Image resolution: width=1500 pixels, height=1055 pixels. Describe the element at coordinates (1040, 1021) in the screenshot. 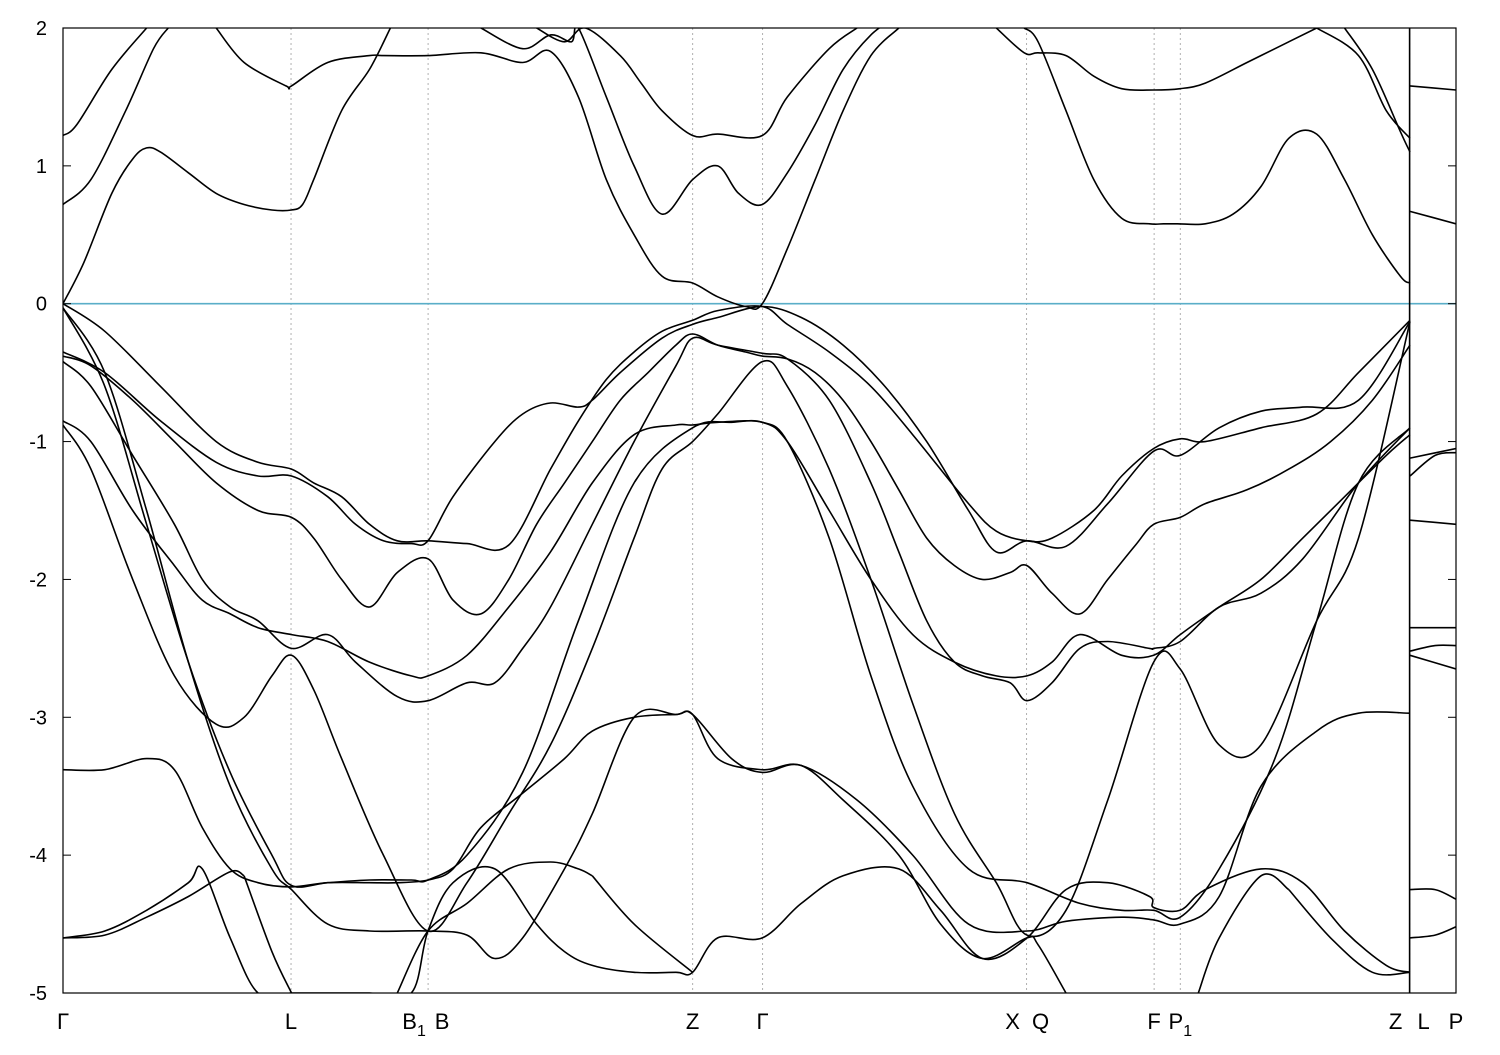

I see `x-kpoint-label: Q` at that location.